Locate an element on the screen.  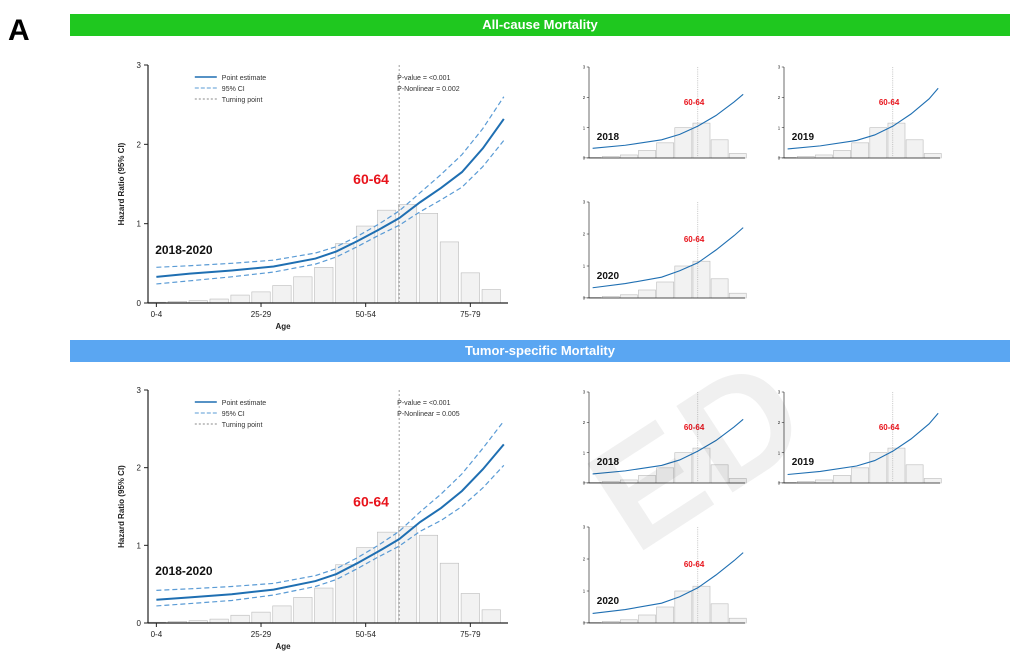
period-label: 2018-2020 is located at coordinates (184, 250).